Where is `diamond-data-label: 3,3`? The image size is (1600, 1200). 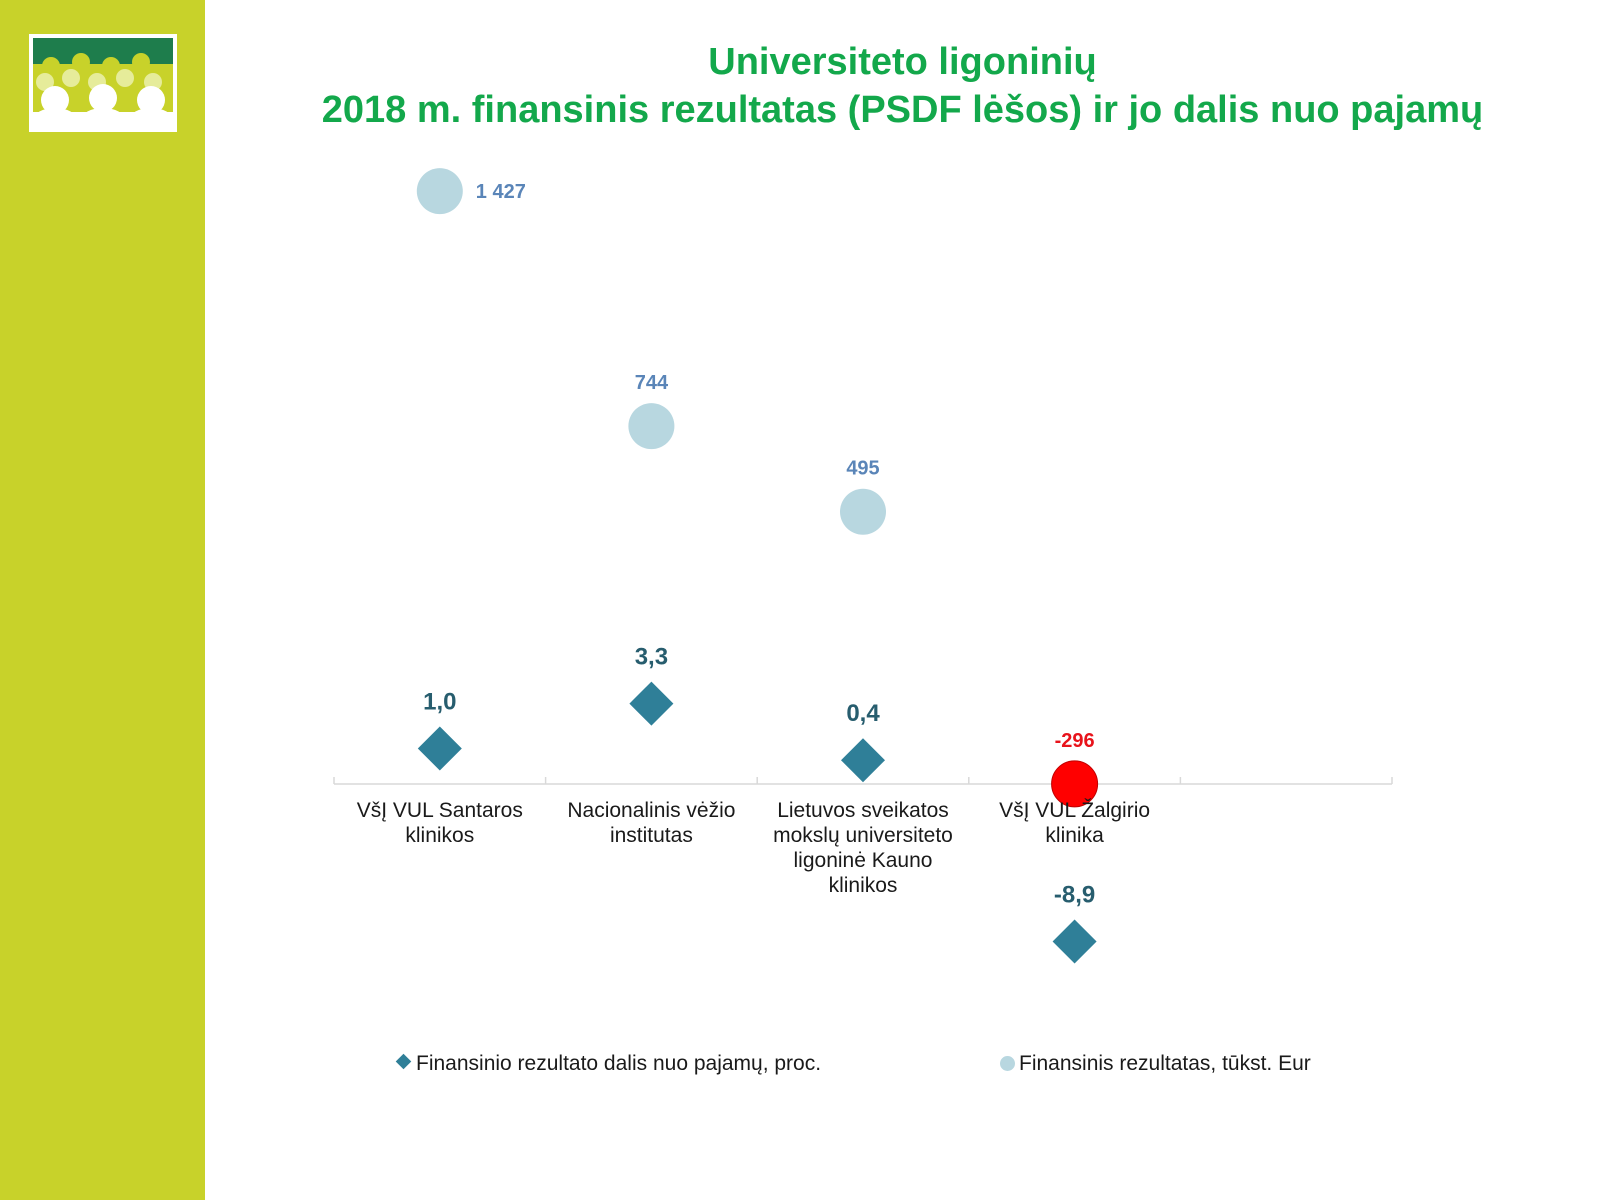
diamond-data-label: 3,3 is located at coordinates (651, 657).